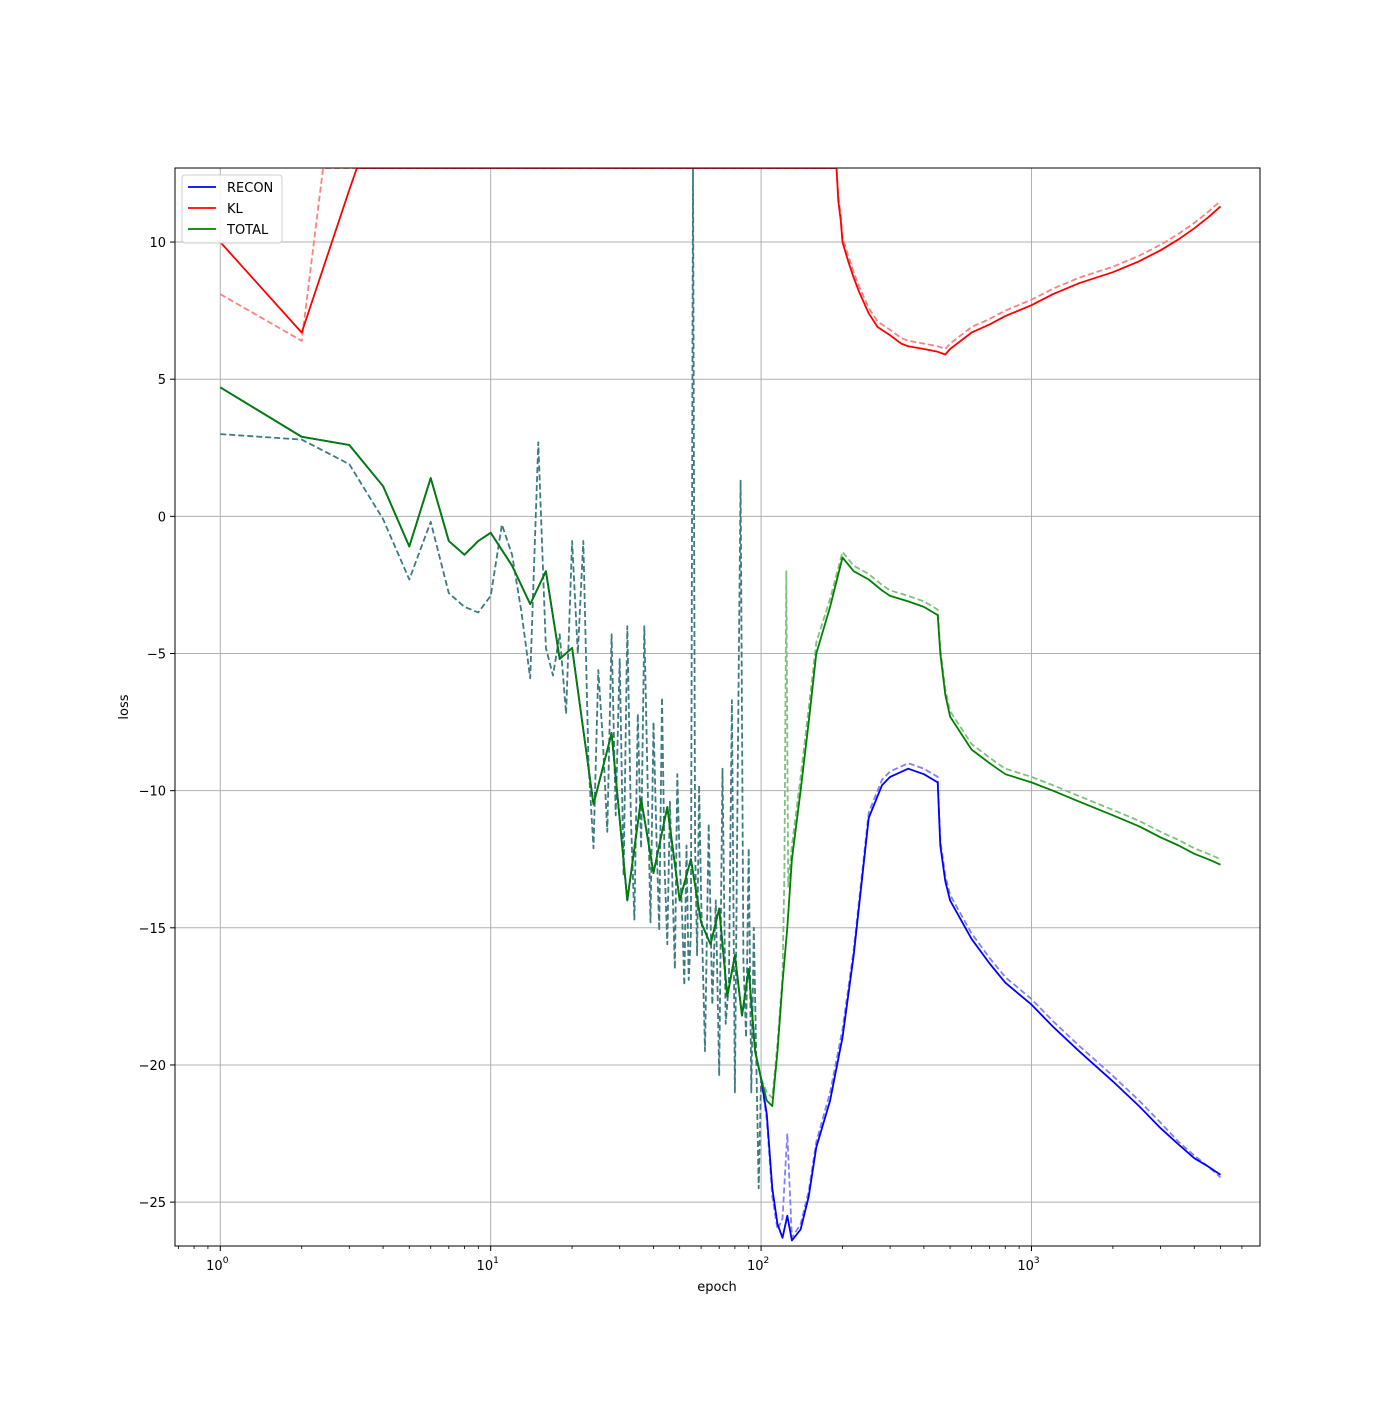 This screenshot has width=1400, height=1405. What do you see at coordinates (488, 1265) in the screenshot?
I see `x-tick-label: 10¹` at bounding box center [488, 1265].